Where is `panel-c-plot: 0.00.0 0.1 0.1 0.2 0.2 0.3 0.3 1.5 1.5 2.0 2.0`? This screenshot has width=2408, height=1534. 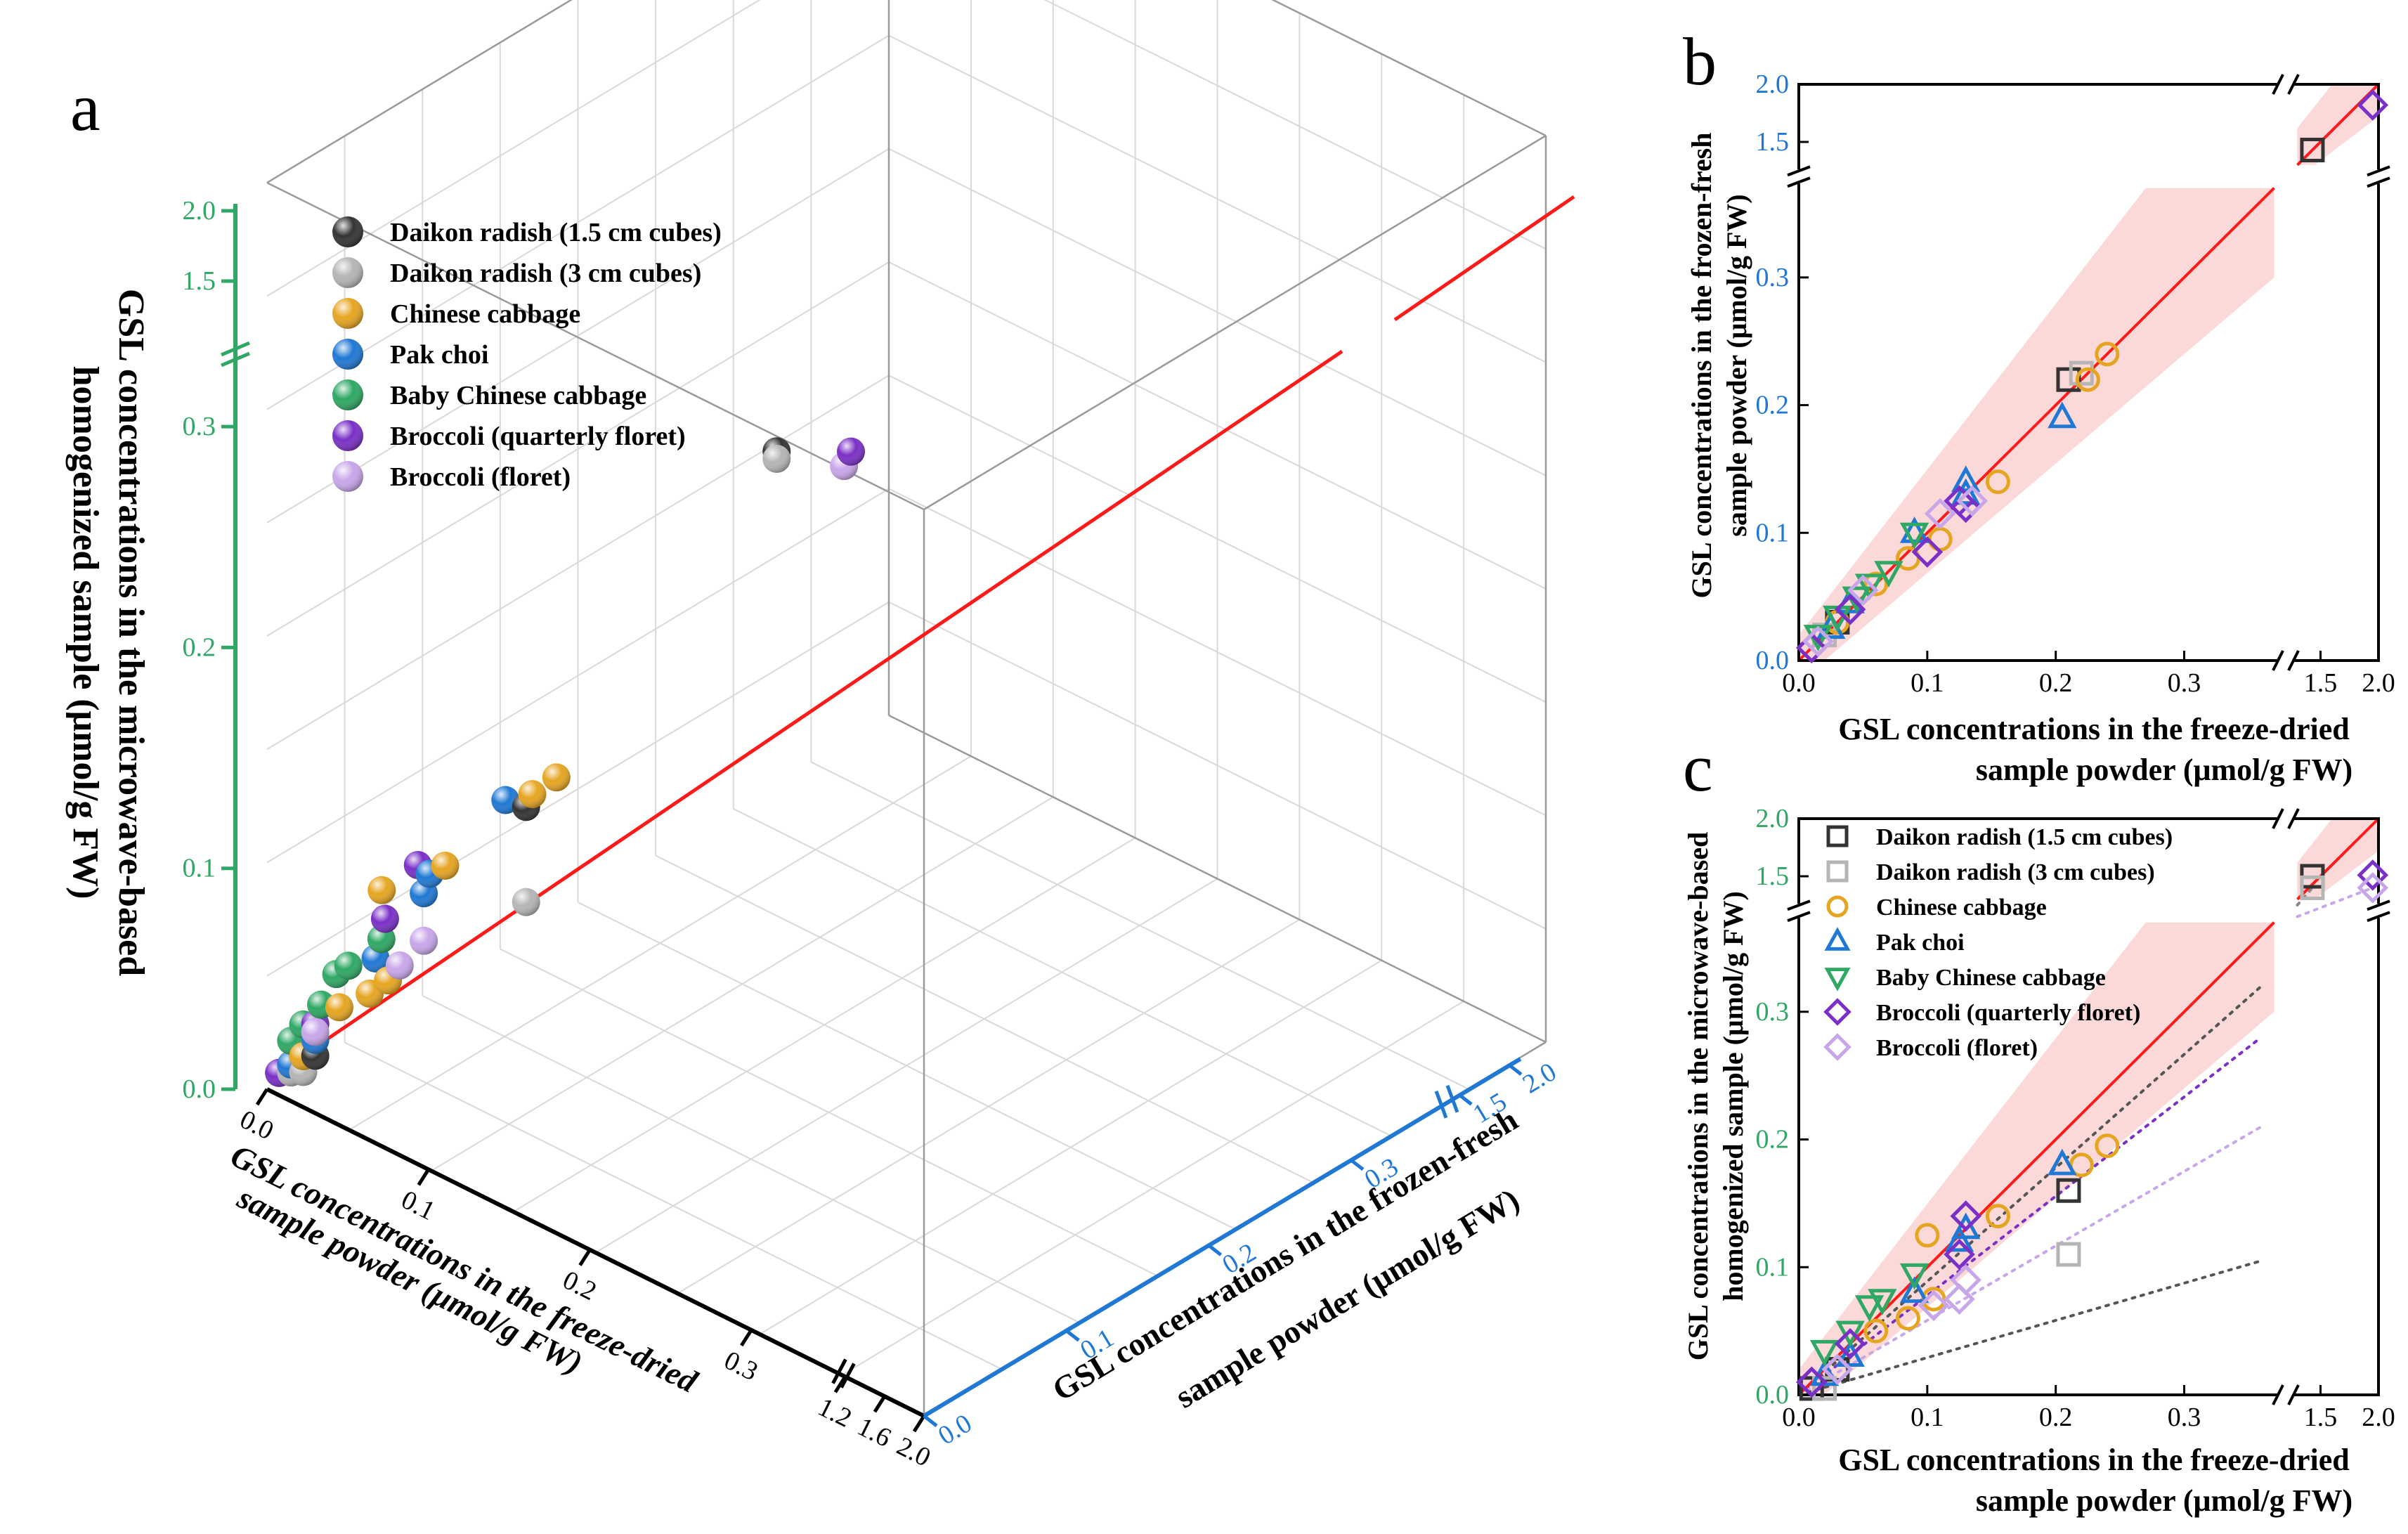 panel-c-plot: 0.00.0 0.1 0.1 0.2 0.2 0.3 0.3 1.5 1.5 2.0 2.0 is located at coordinates (2075, 1118).